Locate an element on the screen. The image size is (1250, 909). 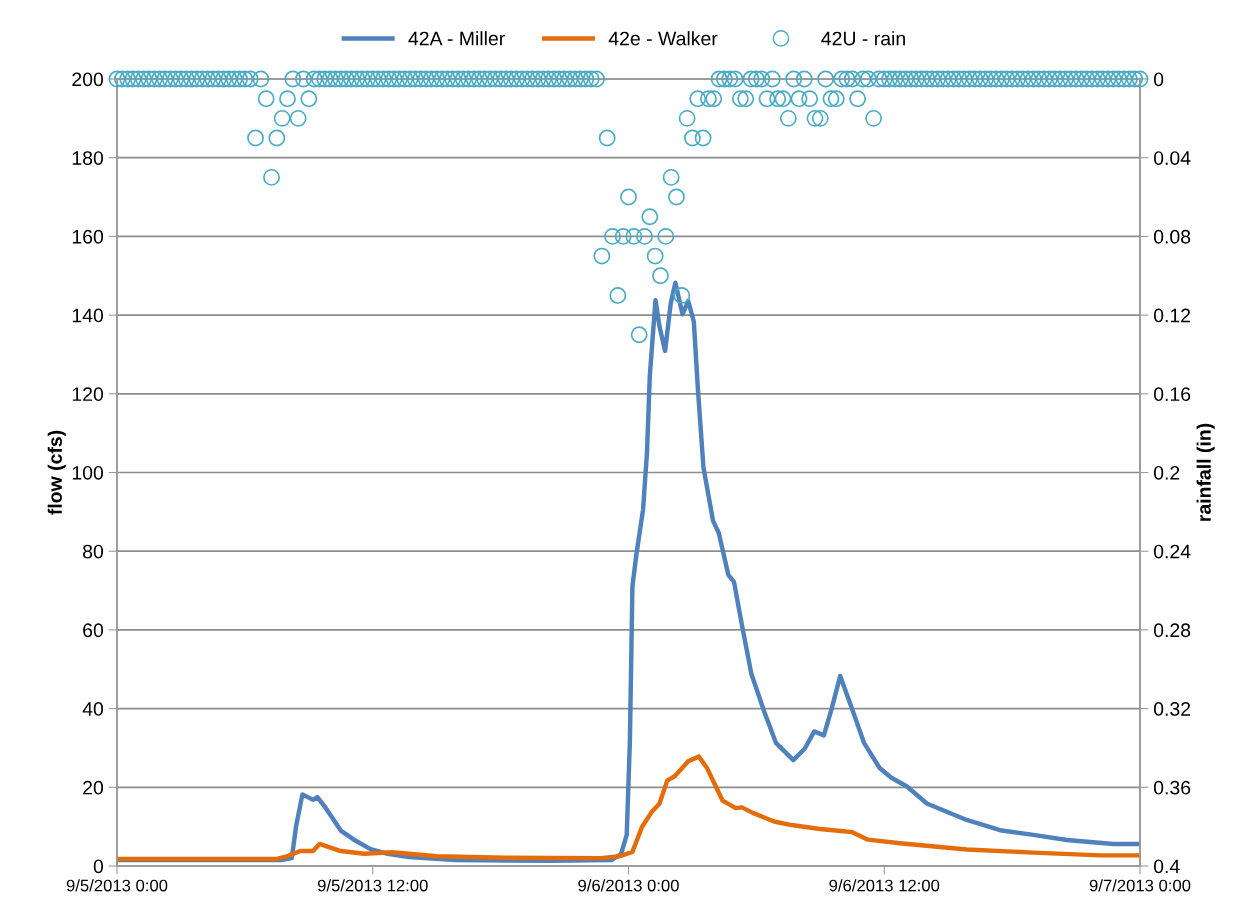
x-tick-label: 9/5/2013 0:00 is located at coordinates (117, 885).